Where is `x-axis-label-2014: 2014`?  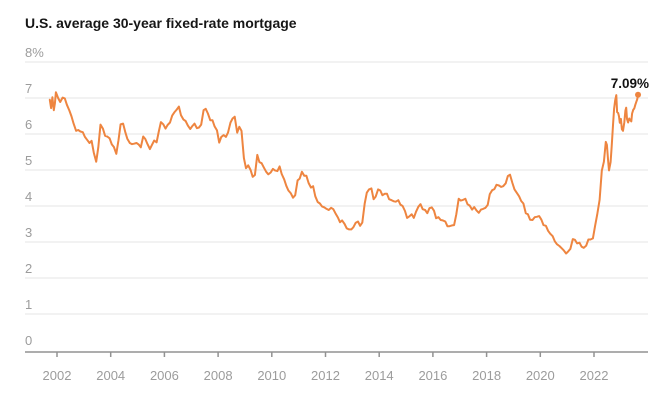 x-axis-label-2014: 2014 is located at coordinates (379, 375).